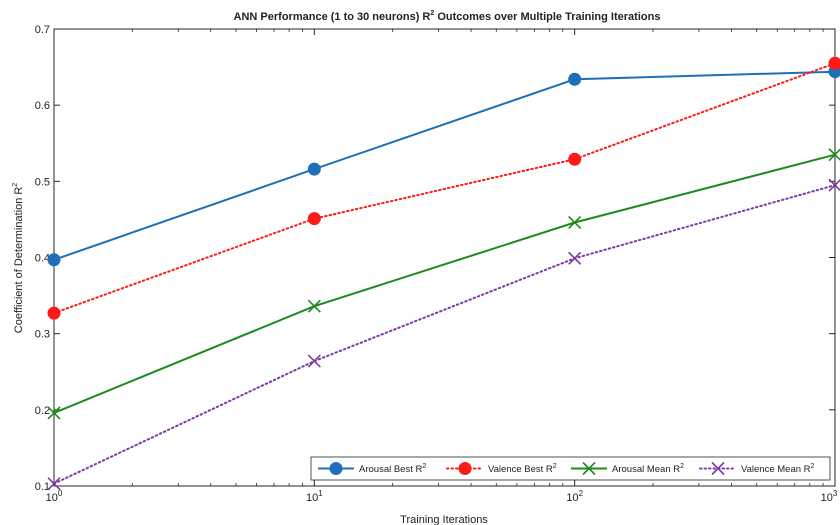 This screenshot has width=840, height=525. I want to click on legend-box, so click(570, 468).